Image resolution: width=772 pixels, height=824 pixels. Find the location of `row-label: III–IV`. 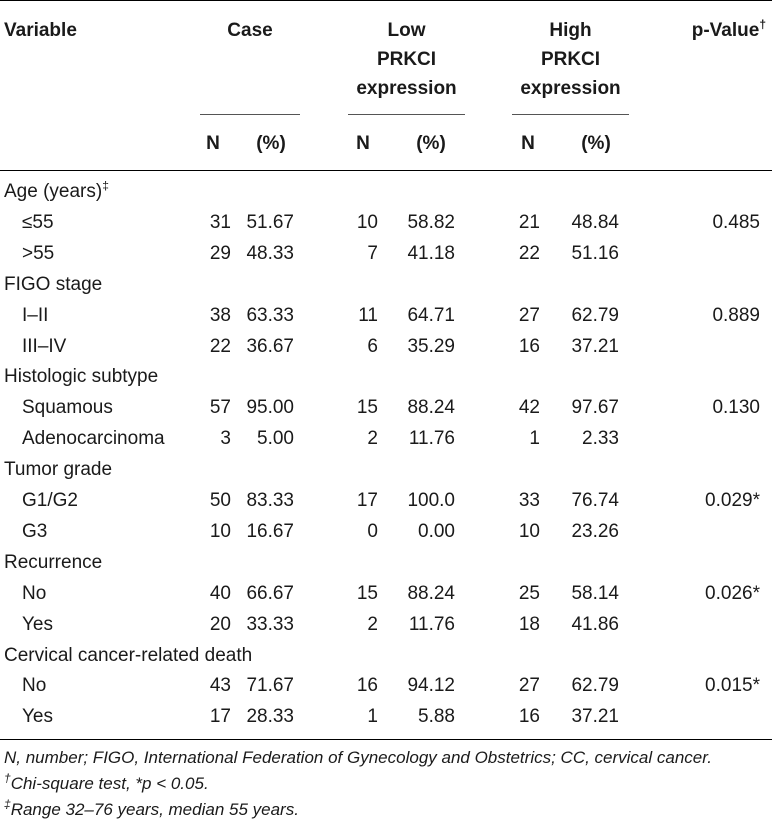

row-label: III–IV is located at coordinates (44, 346).